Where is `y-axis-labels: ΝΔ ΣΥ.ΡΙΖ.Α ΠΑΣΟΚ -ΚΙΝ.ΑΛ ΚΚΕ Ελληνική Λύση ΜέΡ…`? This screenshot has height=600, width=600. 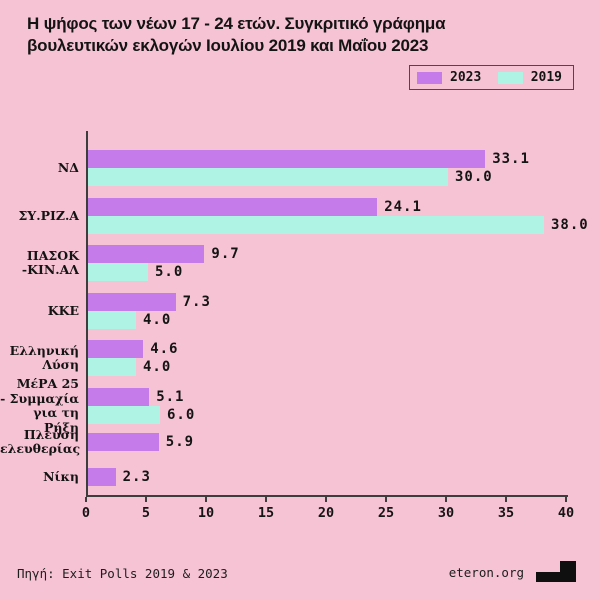
y-axis-labels: ΝΔ ΣΥ.ΡΙΖ.Α ΠΑΣΟΚ -ΚΙΝ.ΑΛ ΚΚΕ Ελληνική Λύση ΜέΡ… is located at coordinates (40, 313).